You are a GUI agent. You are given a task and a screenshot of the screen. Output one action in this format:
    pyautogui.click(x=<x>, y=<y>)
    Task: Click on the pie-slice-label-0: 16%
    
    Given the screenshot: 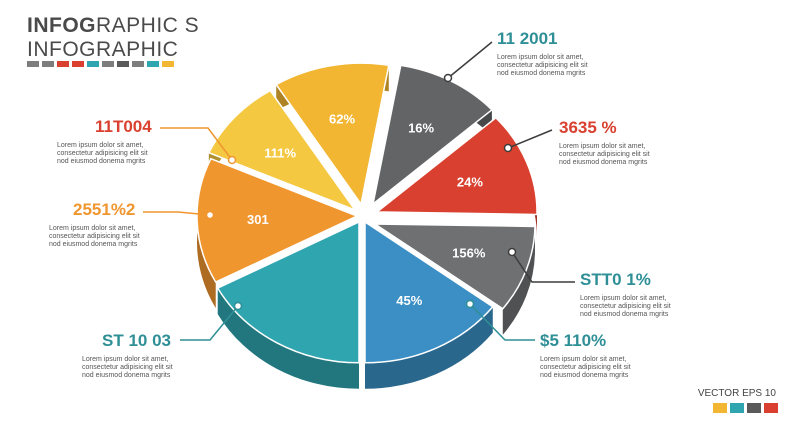 What is the action you would take?
    pyautogui.click(x=421, y=128)
    